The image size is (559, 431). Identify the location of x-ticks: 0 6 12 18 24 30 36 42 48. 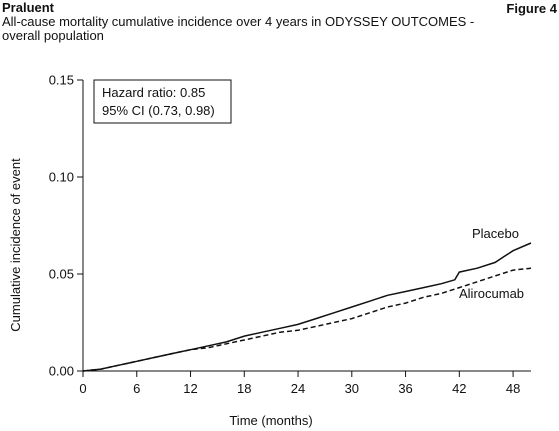
(299, 383).